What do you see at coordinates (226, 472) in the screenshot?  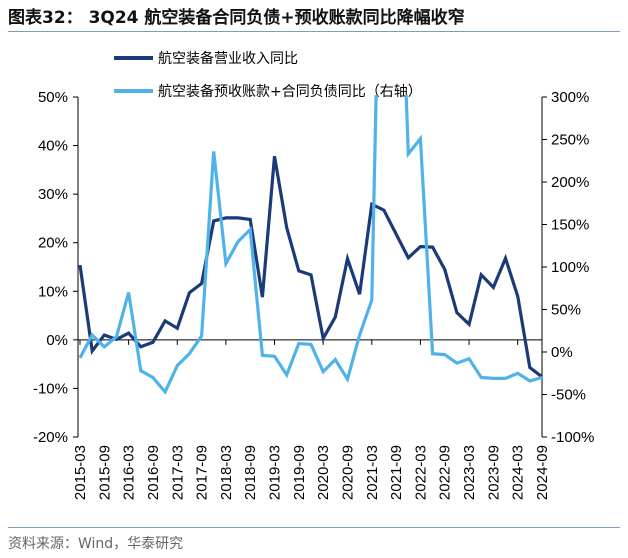 I see `x-axis-tick-label: 2018-03` at bounding box center [226, 472].